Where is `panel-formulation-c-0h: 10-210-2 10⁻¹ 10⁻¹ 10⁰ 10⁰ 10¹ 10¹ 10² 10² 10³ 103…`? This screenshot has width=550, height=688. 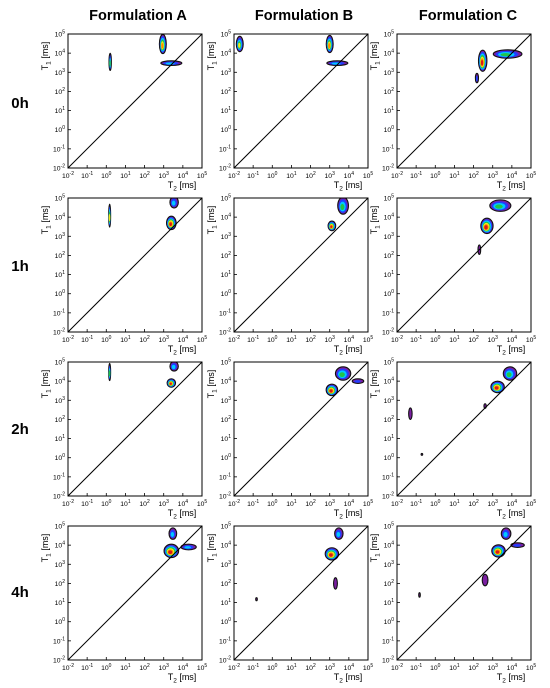
panel-formulation-c-0h: 10-210-2 10⁻¹ 10⁻¹ 10⁰ 10⁰ 10¹ 10¹ 10² 10² 10³ 103… is located at coordinates (452, 111).